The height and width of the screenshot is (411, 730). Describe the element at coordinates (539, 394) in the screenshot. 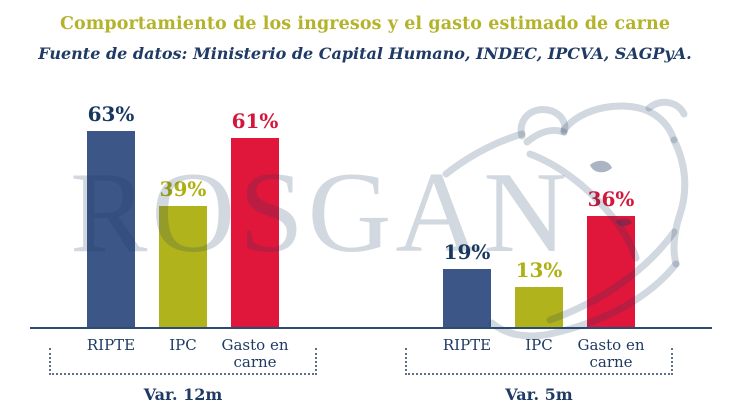

I see `group-period-label: Var. 5m` at that location.